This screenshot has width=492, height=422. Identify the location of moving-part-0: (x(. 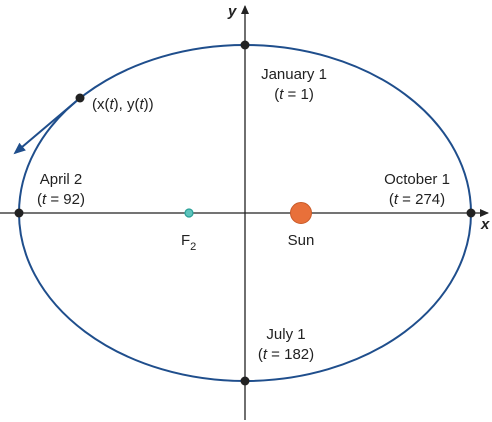
(101, 104).